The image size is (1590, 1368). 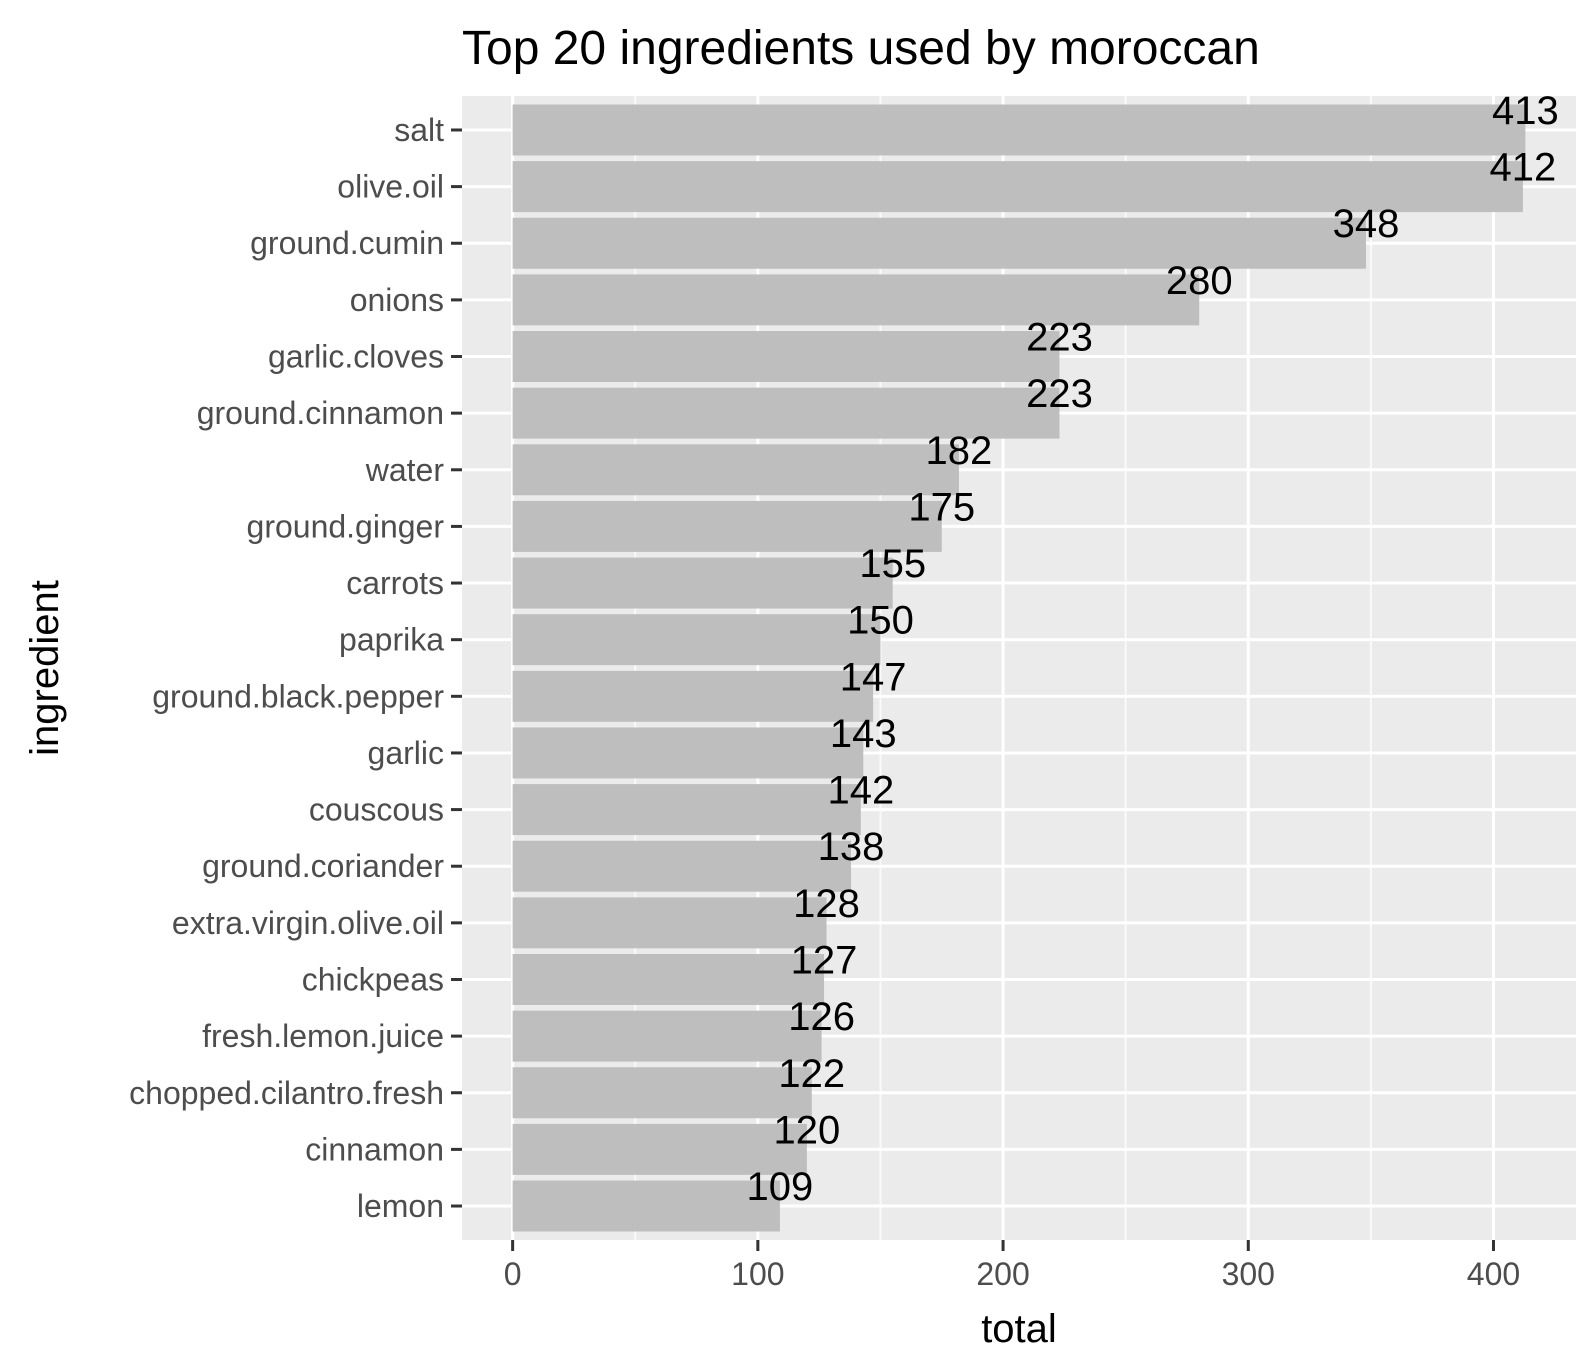 What do you see at coordinates (374, 1149) in the screenshot?
I see `y-tick-label: cinnamon` at bounding box center [374, 1149].